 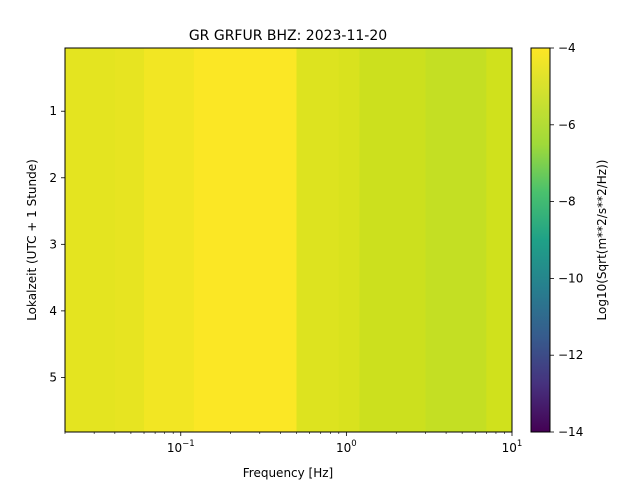 What do you see at coordinates (346, 447) in the screenshot?
I see `x-tick-label: 10⁰` at bounding box center [346, 447].